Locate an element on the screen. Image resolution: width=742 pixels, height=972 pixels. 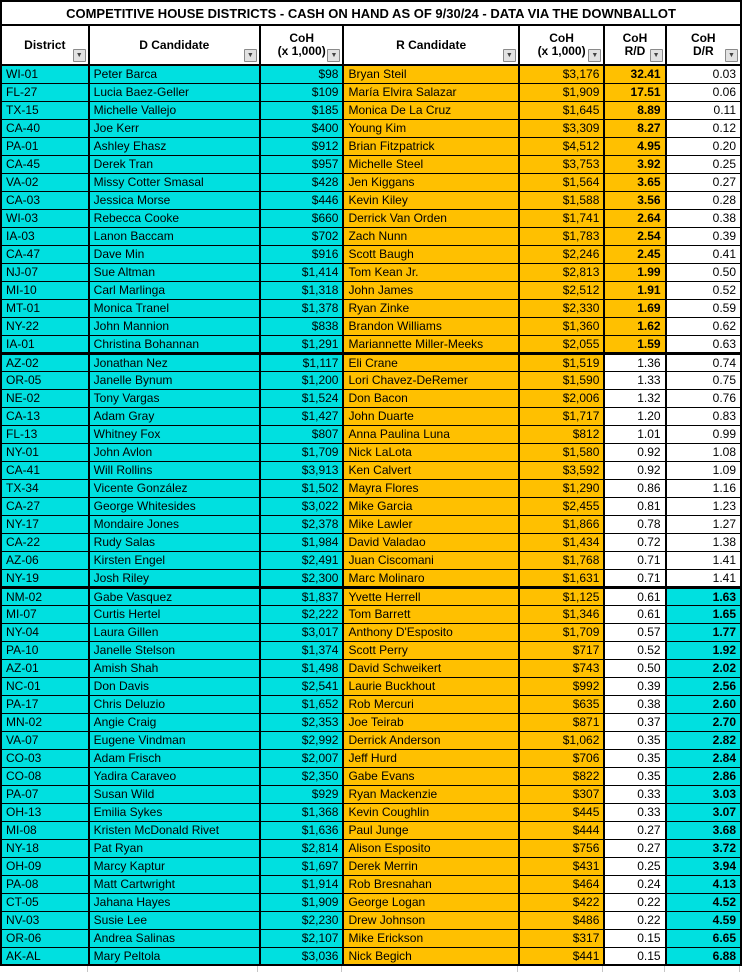
coh-rd-cell: 0.24 is located at coordinates (635, 884).